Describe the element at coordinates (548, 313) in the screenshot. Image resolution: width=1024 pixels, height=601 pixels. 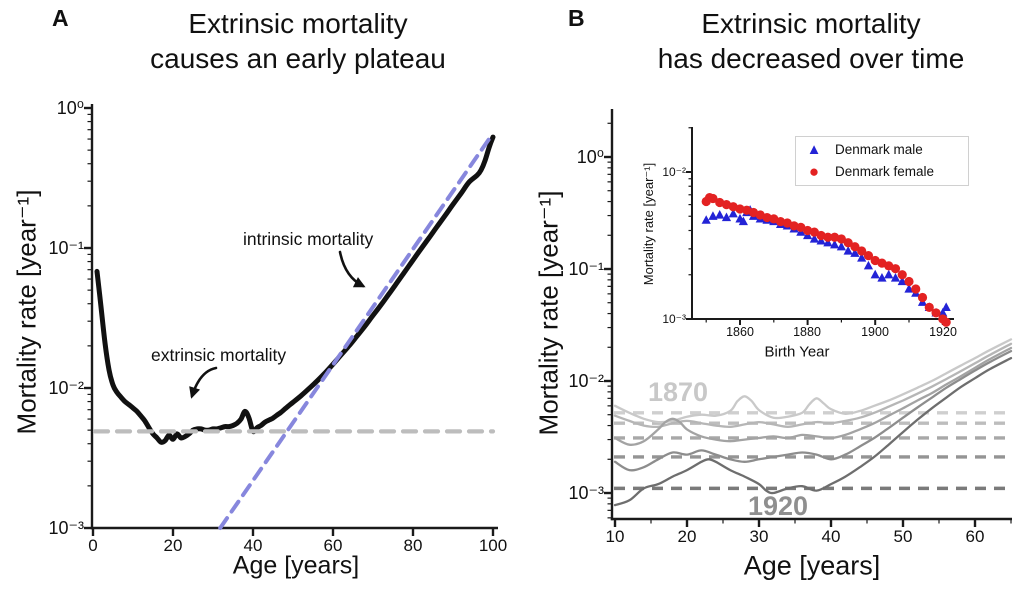
I see `panel-b-y-axis-label: Mortality rate [year⁻¹]` at that location.